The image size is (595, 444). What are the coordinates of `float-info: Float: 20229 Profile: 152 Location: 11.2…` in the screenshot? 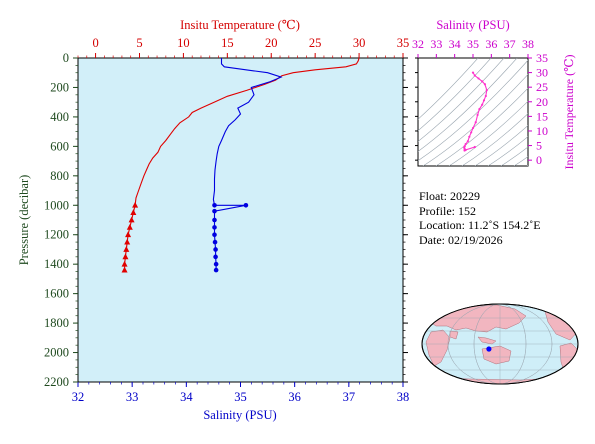 It's located at (480, 218).